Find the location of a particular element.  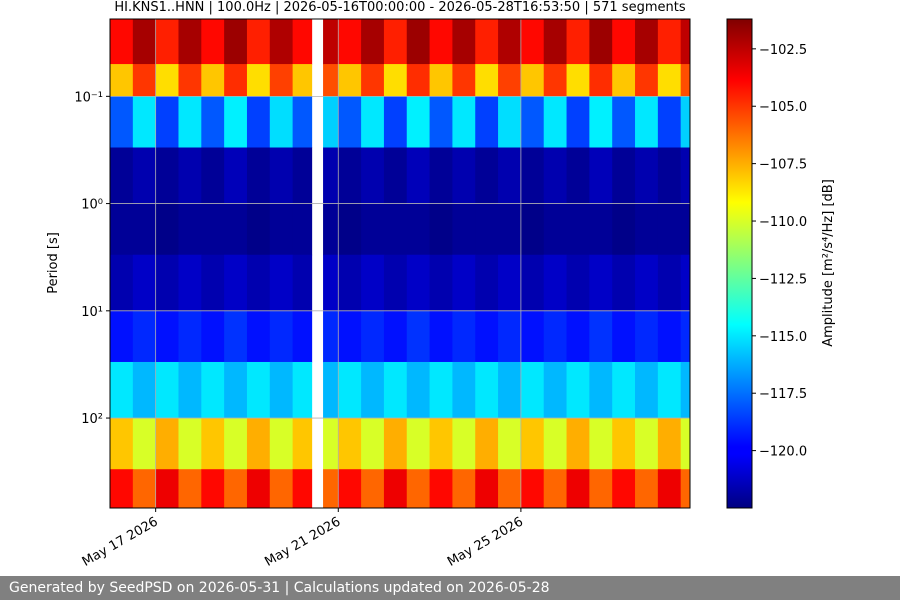

x-tick-label: May 25 2026 is located at coordinates (485, 541).